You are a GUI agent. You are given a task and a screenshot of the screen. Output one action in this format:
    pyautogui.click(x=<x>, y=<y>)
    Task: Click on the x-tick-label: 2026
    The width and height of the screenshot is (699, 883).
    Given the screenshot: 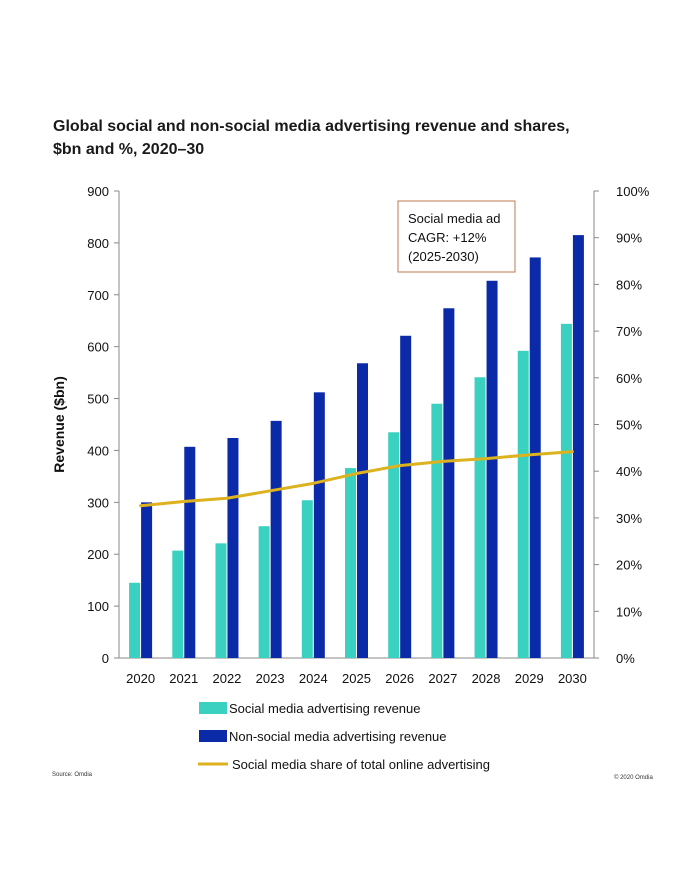 What is the action you would take?
    pyautogui.click(x=399, y=678)
    